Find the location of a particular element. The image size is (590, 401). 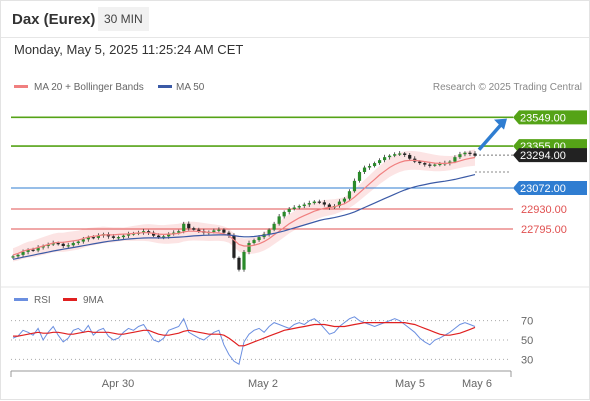

x-tick-apr-30: Apr 30 is located at coordinates (118, 384).